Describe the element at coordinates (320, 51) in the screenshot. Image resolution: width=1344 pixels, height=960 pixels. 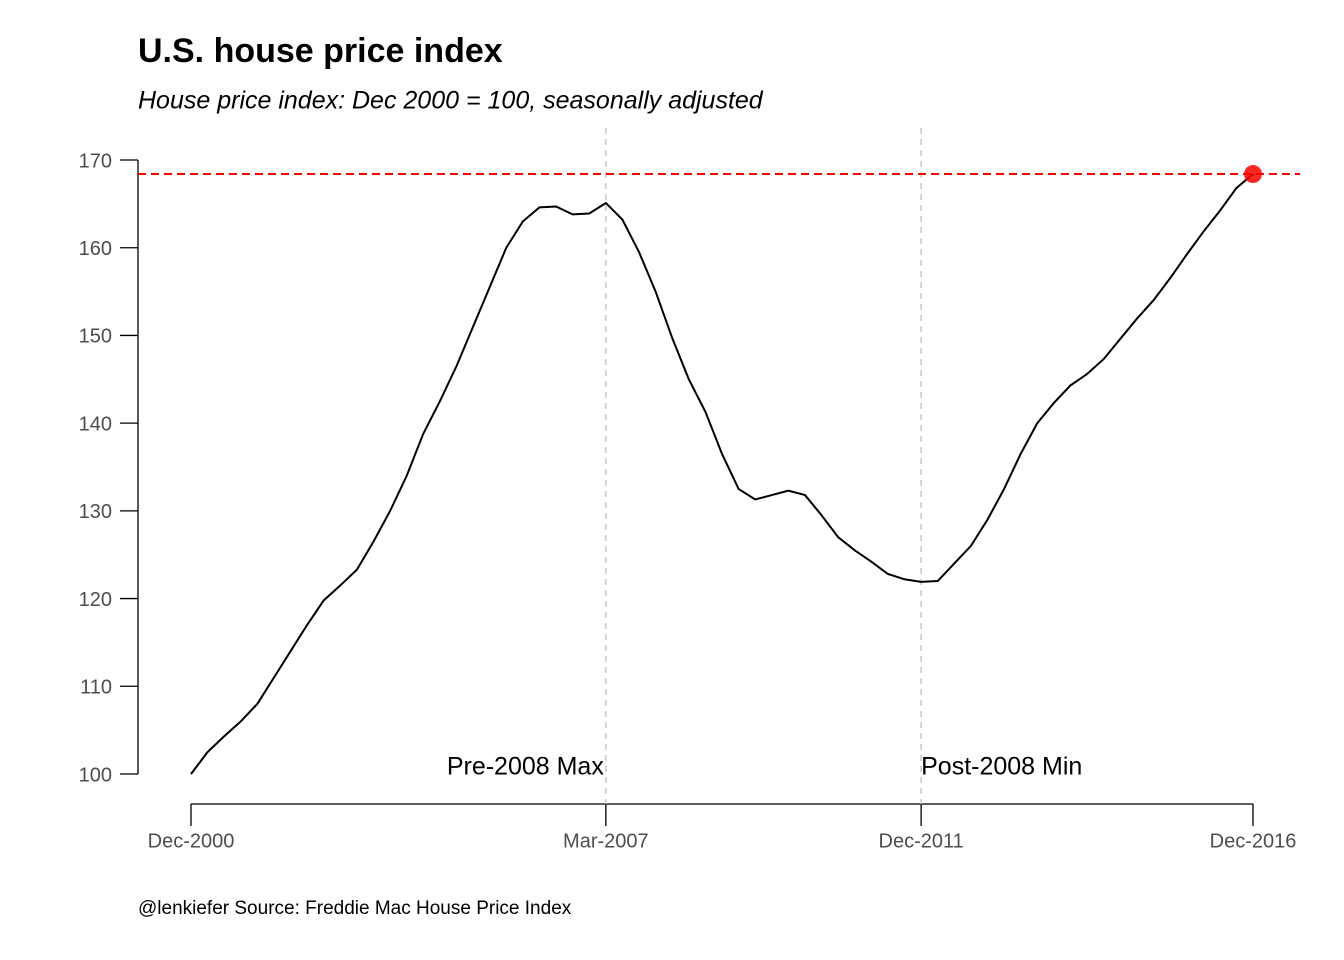
I see `chart-title: U.S. house price index` at that location.